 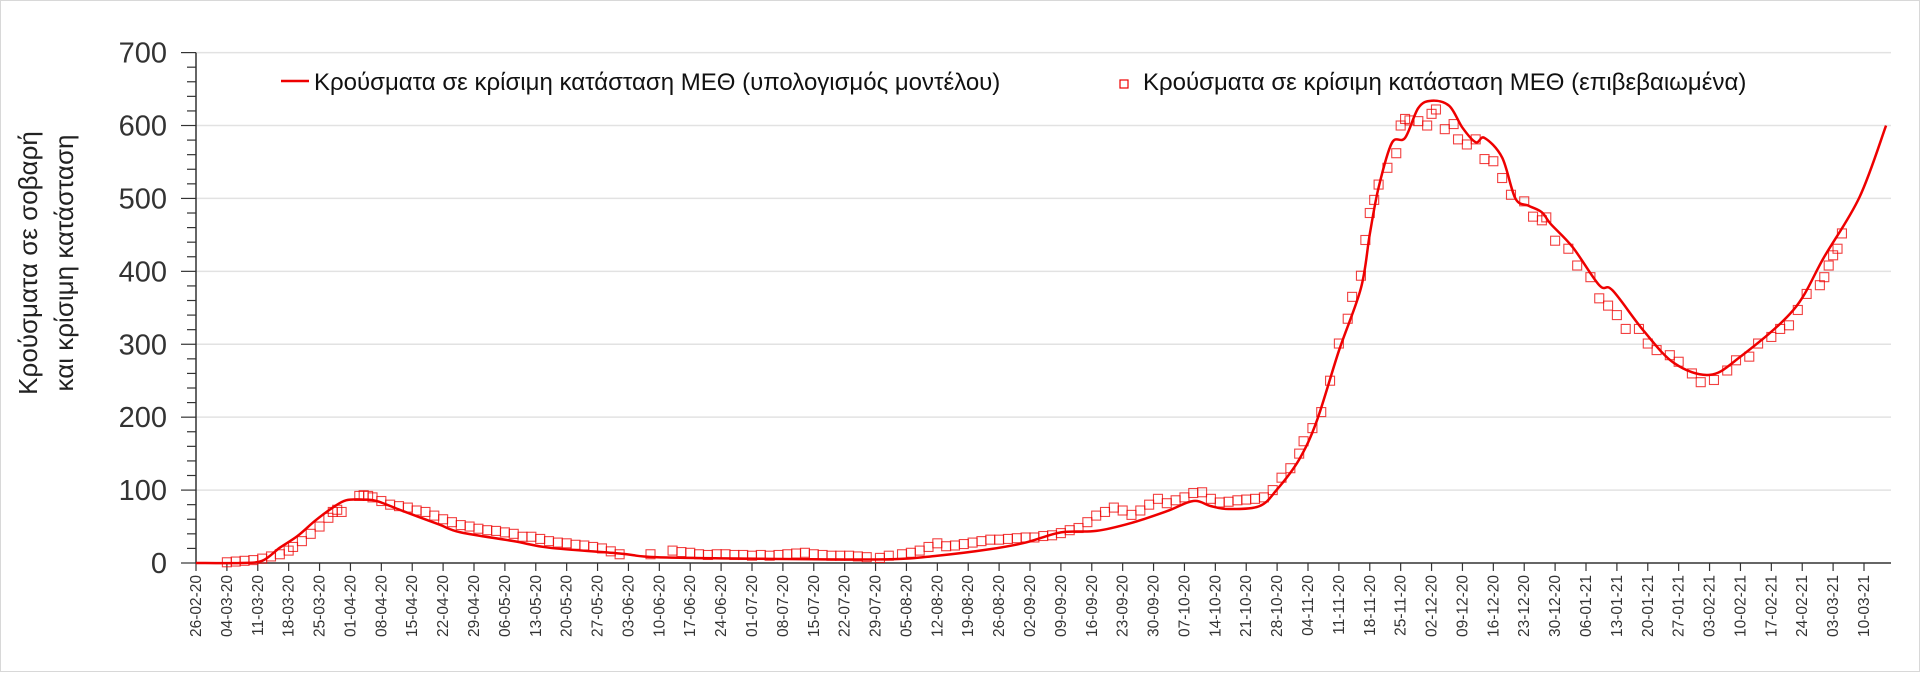 I want to click on x-tick-label: 09-09-20, so click(x=1061, y=606).